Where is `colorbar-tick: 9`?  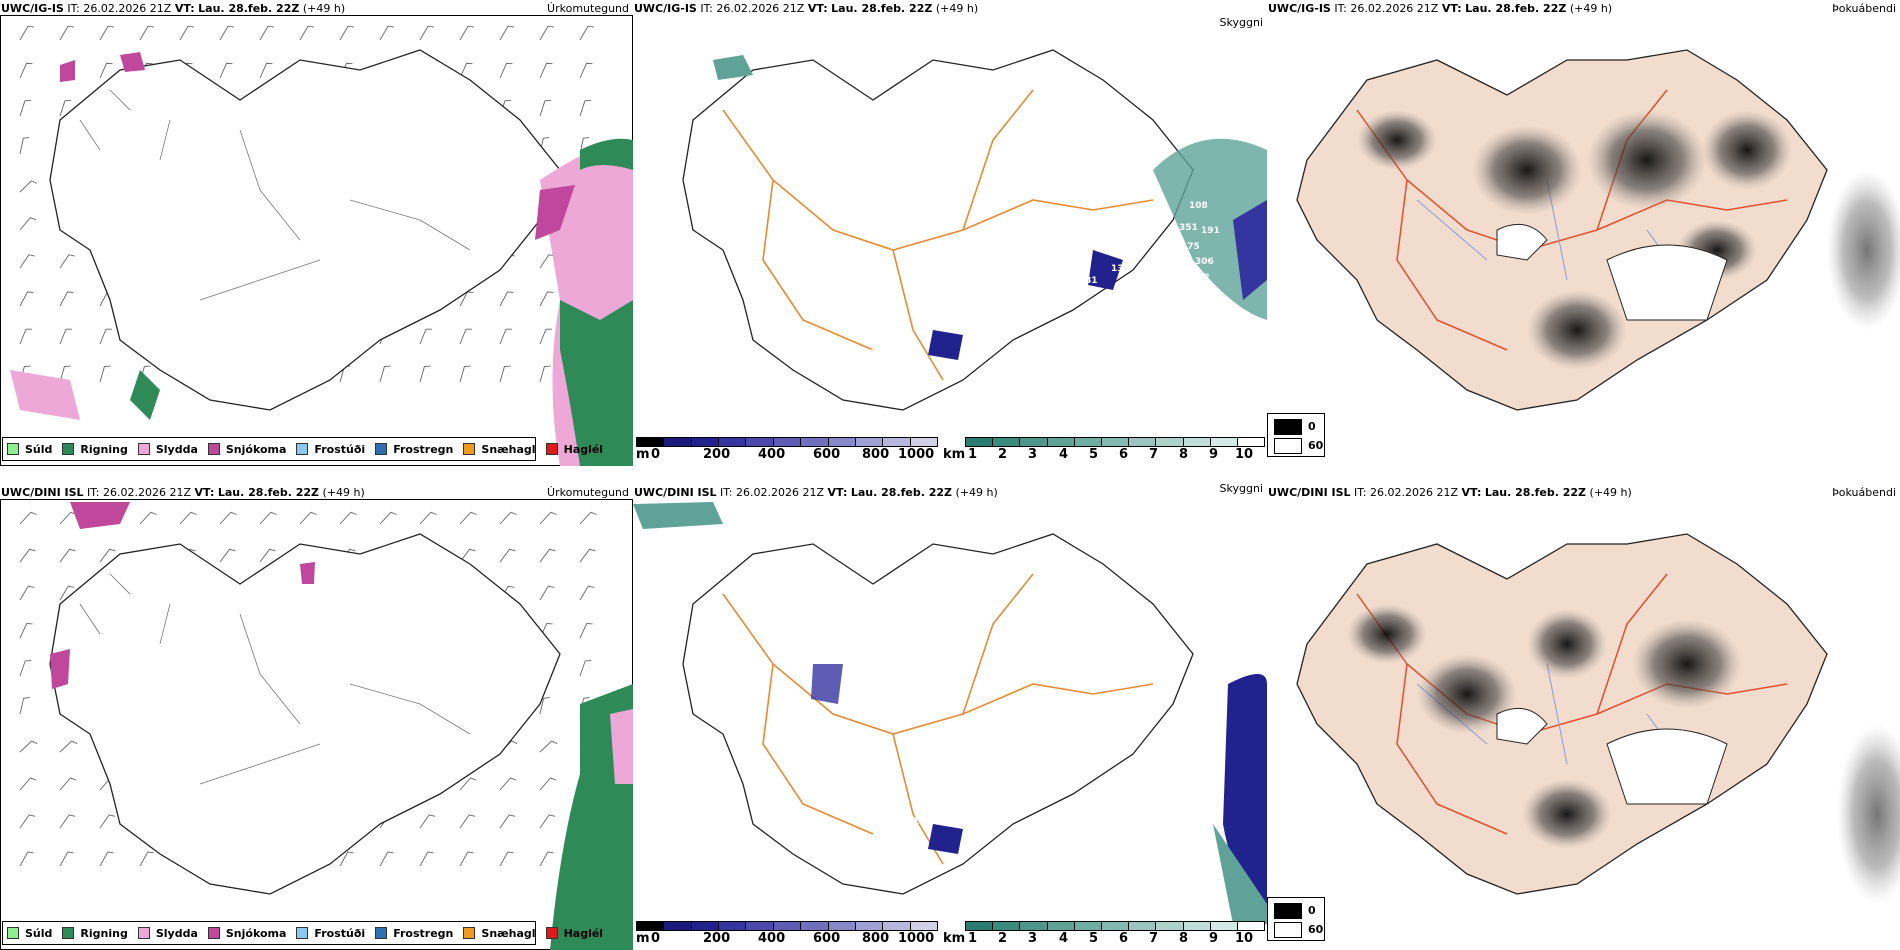 colorbar-tick: 9 is located at coordinates (1214, 454).